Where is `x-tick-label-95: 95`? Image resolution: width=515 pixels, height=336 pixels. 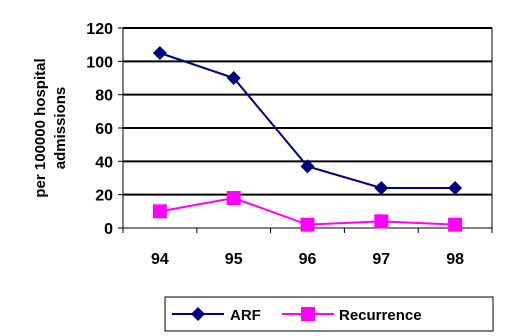
x-tick-label-95: 95 is located at coordinates (234, 259).